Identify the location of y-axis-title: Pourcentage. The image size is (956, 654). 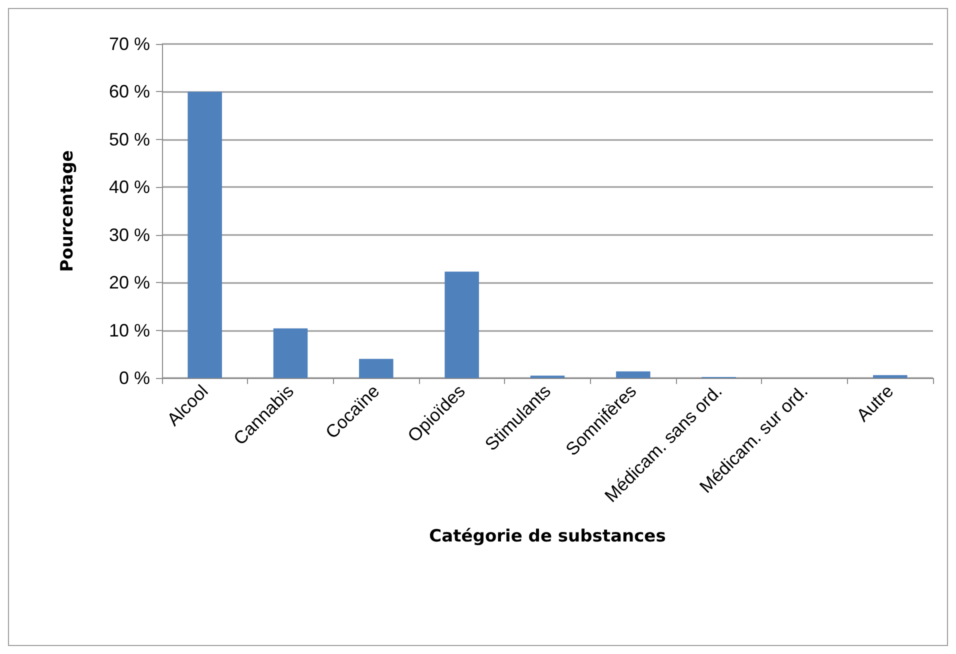
(68, 211).